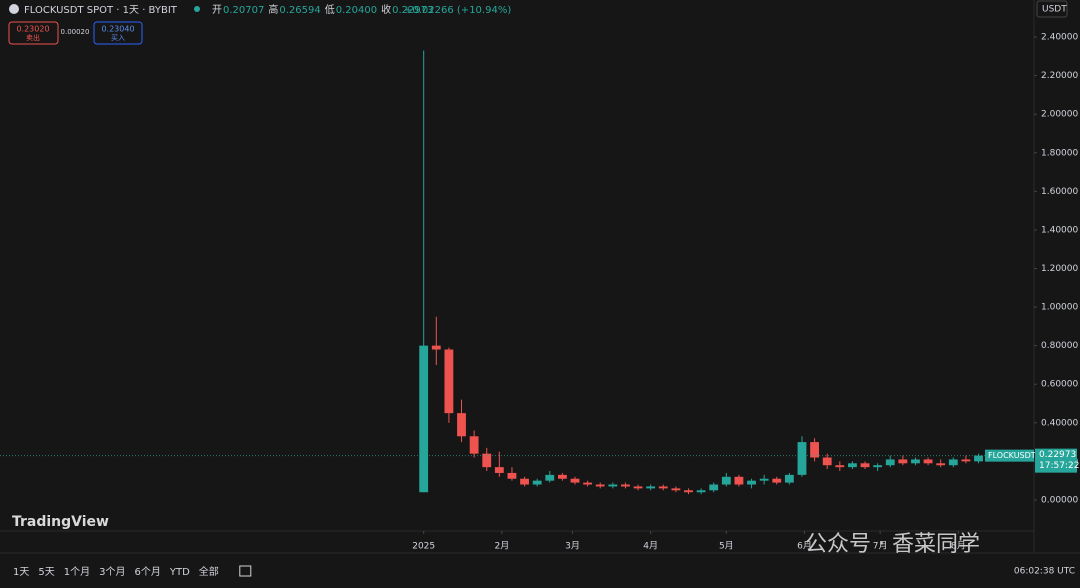 Image resolution: width=1080 pixels, height=588 pixels. What do you see at coordinates (118, 38) in the screenshot?
I see `buy-label: 买入` at bounding box center [118, 38].